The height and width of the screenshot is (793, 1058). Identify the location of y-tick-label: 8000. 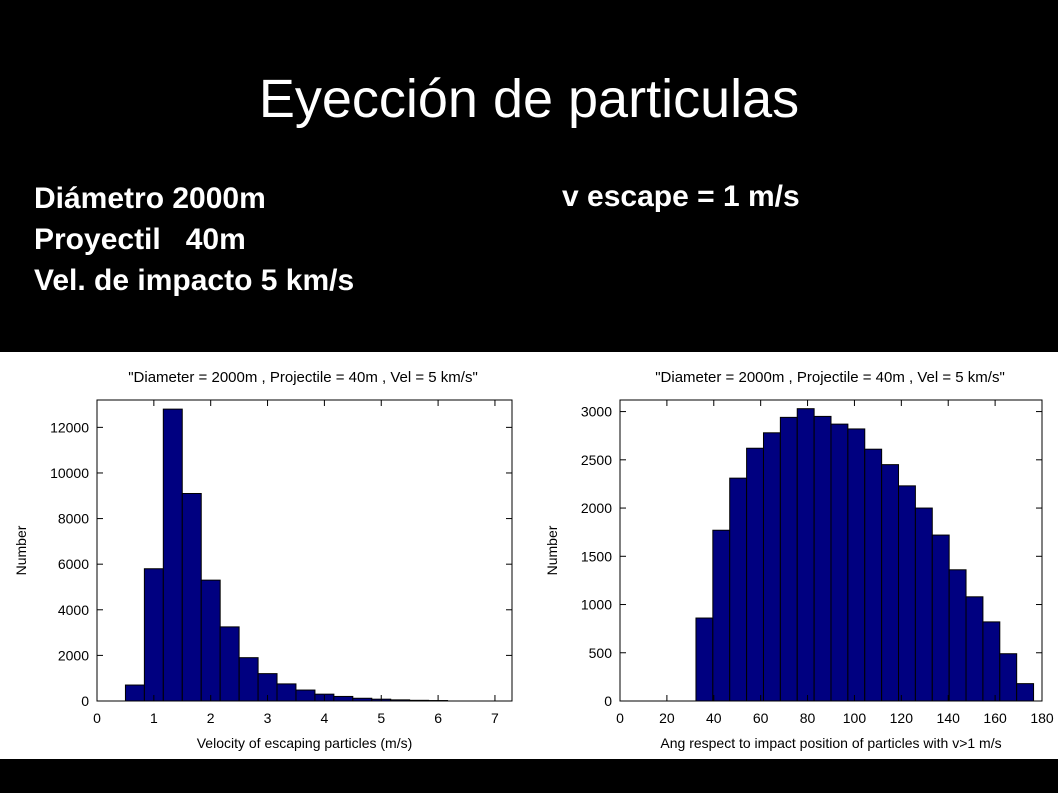
(73, 519).